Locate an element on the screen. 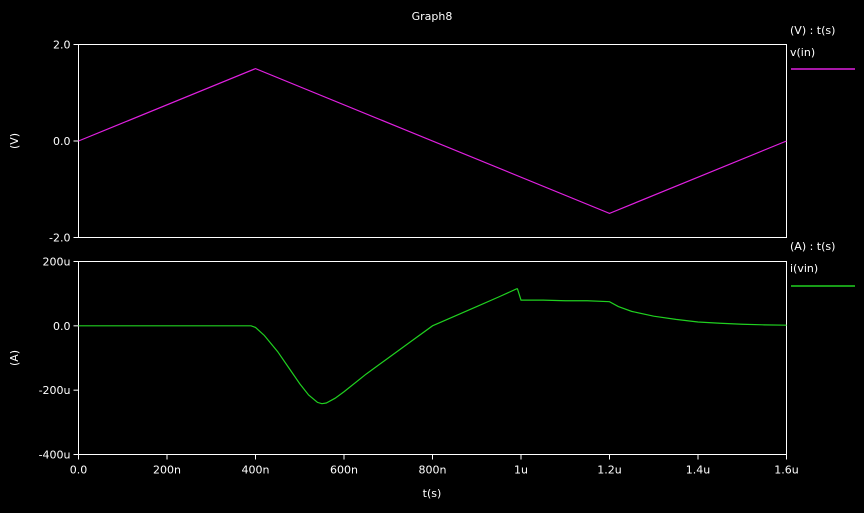 The height and width of the screenshot is (513, 864). voltage-y-ticks: 2.0 0.0 -2.0 is located at coordinates (64, 142).